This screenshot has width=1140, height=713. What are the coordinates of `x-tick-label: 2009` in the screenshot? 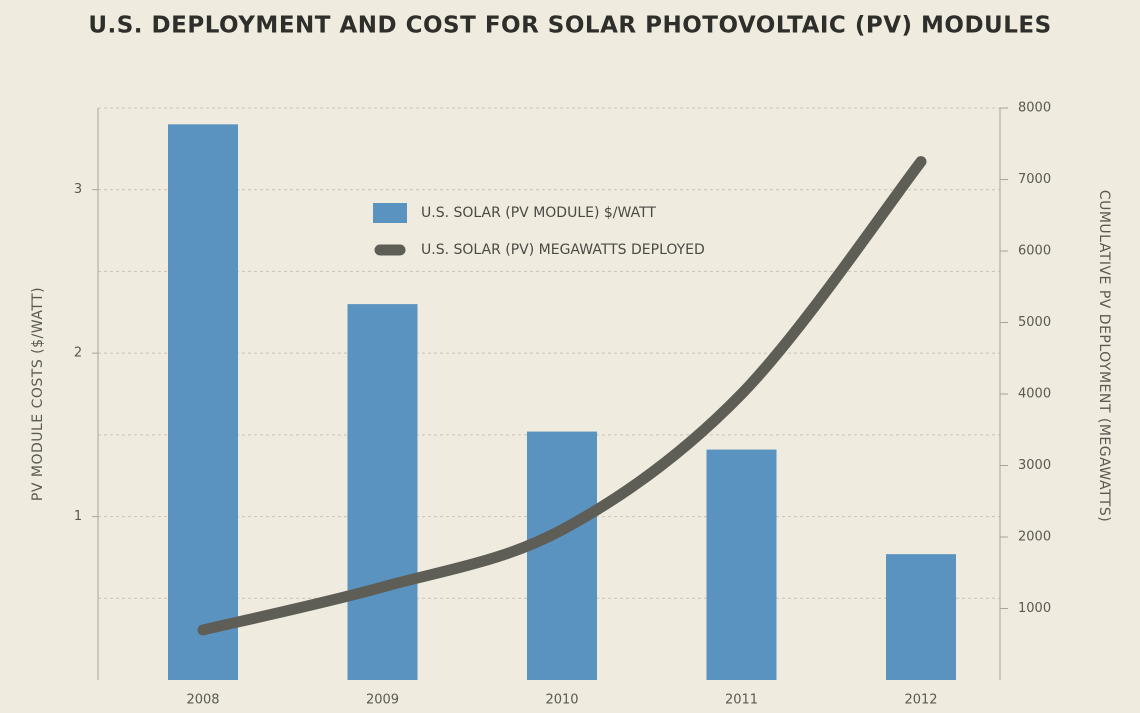 It's located at (382, 700).